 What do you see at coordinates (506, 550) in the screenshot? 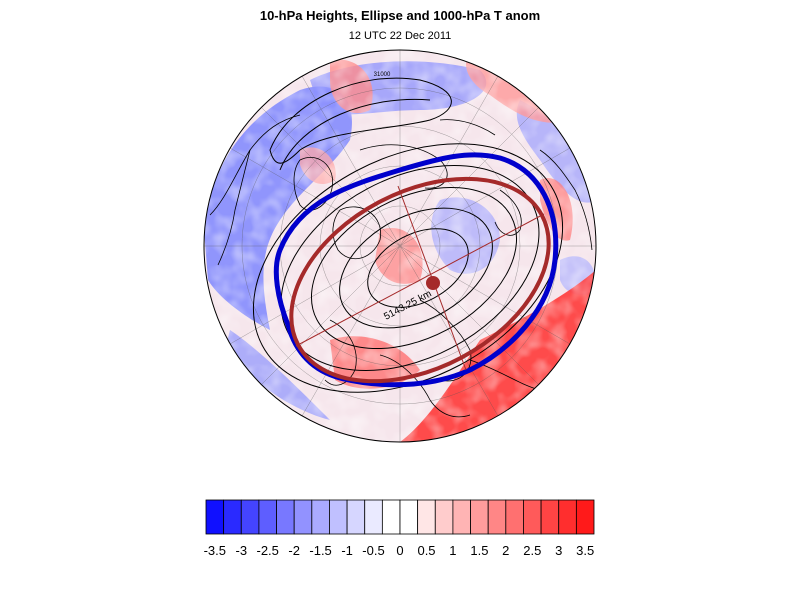
I see `colorbar-tick-label: 2` at bounding box center [506, 550].